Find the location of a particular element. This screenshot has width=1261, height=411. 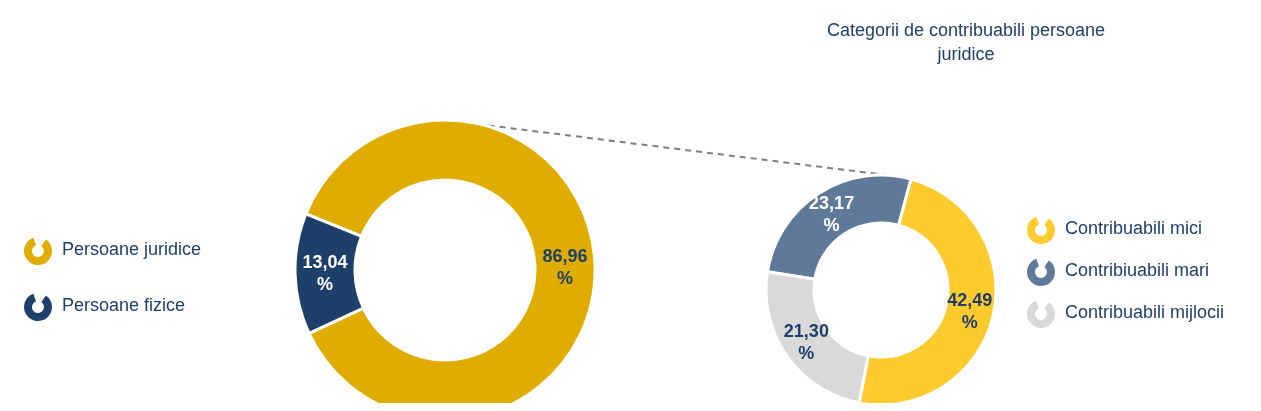

legend-label: Contribuabili mici is located at coordinates (1134, 227).